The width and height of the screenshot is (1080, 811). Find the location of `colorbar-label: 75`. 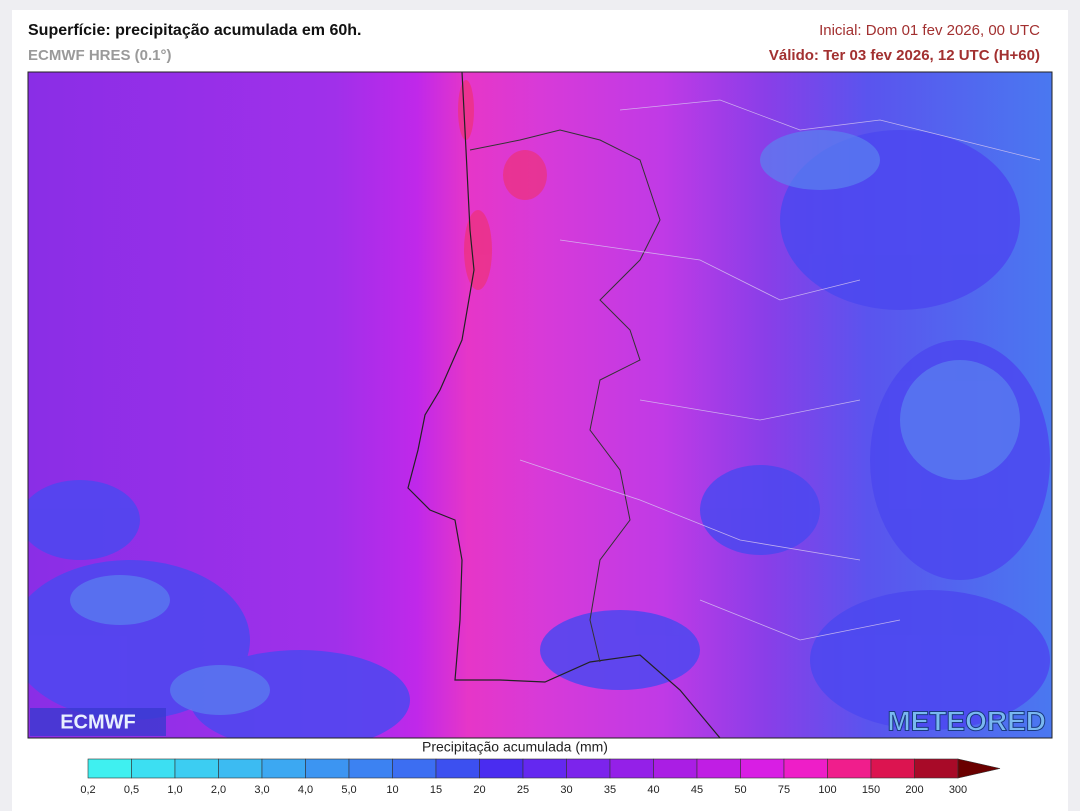

colorbar-label: 75 is located at coordinates (784, 790).